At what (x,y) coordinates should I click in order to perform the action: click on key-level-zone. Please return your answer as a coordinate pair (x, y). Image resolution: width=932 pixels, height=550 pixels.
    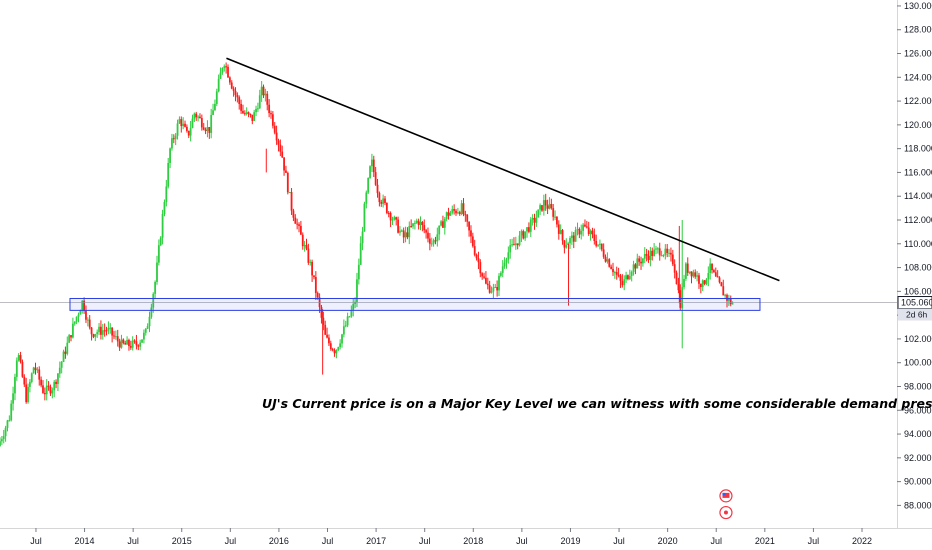
    Looking at the image, I should click on (415, 304).